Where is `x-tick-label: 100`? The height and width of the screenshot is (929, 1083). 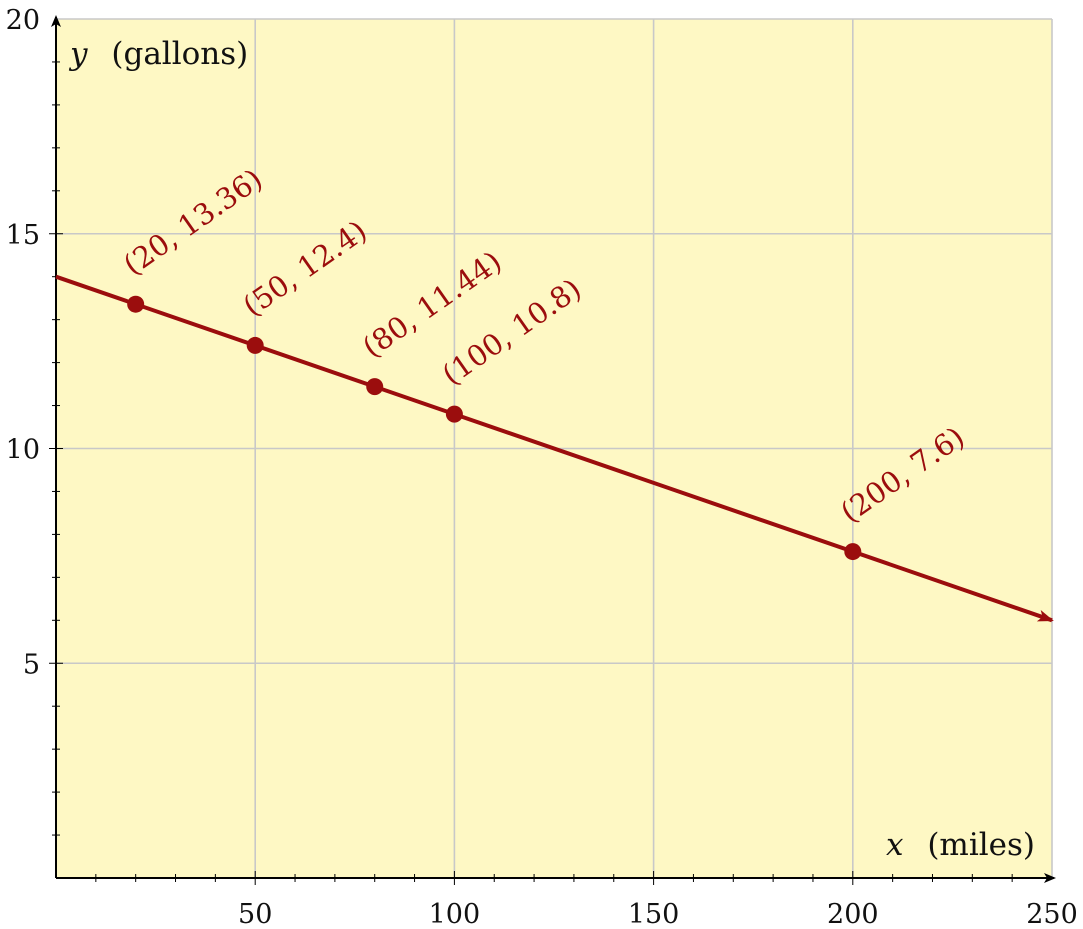 x-tick-label: 100 is located at coordinates (455, 914).